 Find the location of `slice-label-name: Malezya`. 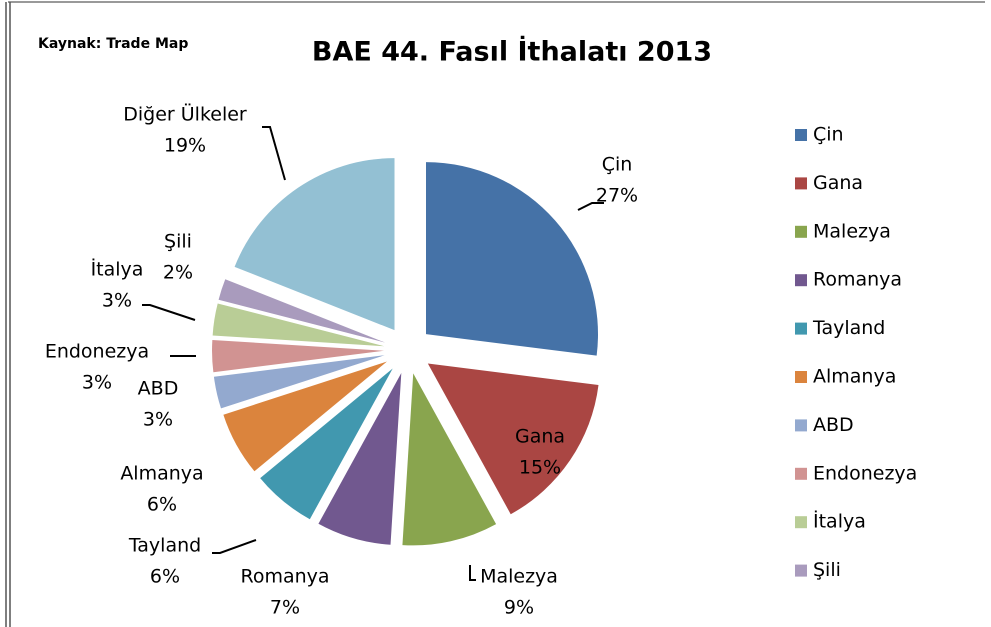

slice-label-name: Malezya is located at coordinates (519, 577).